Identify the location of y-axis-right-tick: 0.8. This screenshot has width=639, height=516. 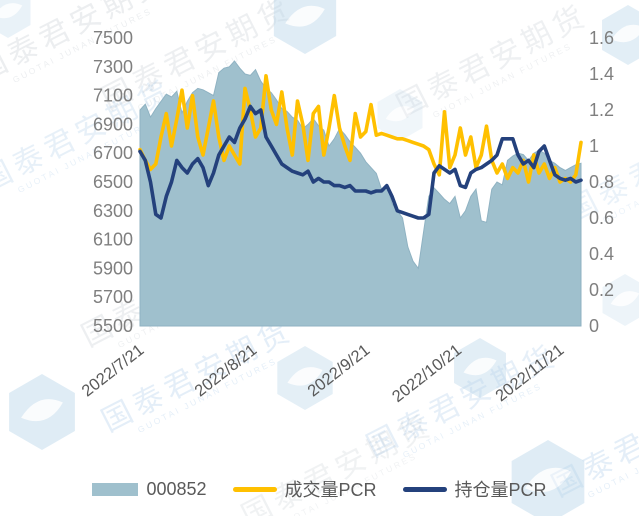
(601, 182).